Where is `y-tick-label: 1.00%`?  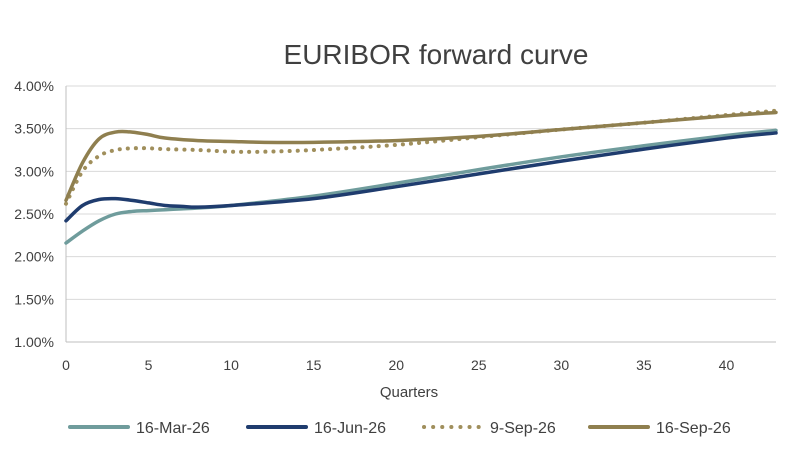
y-tick-label: 1.00% is located at coordinates (34, 342).